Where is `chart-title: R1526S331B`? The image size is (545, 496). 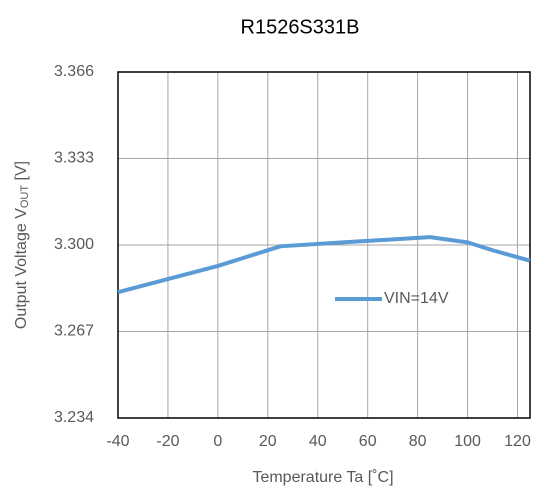 chart-title: R1526S331B is located at coordinates (300, 27).